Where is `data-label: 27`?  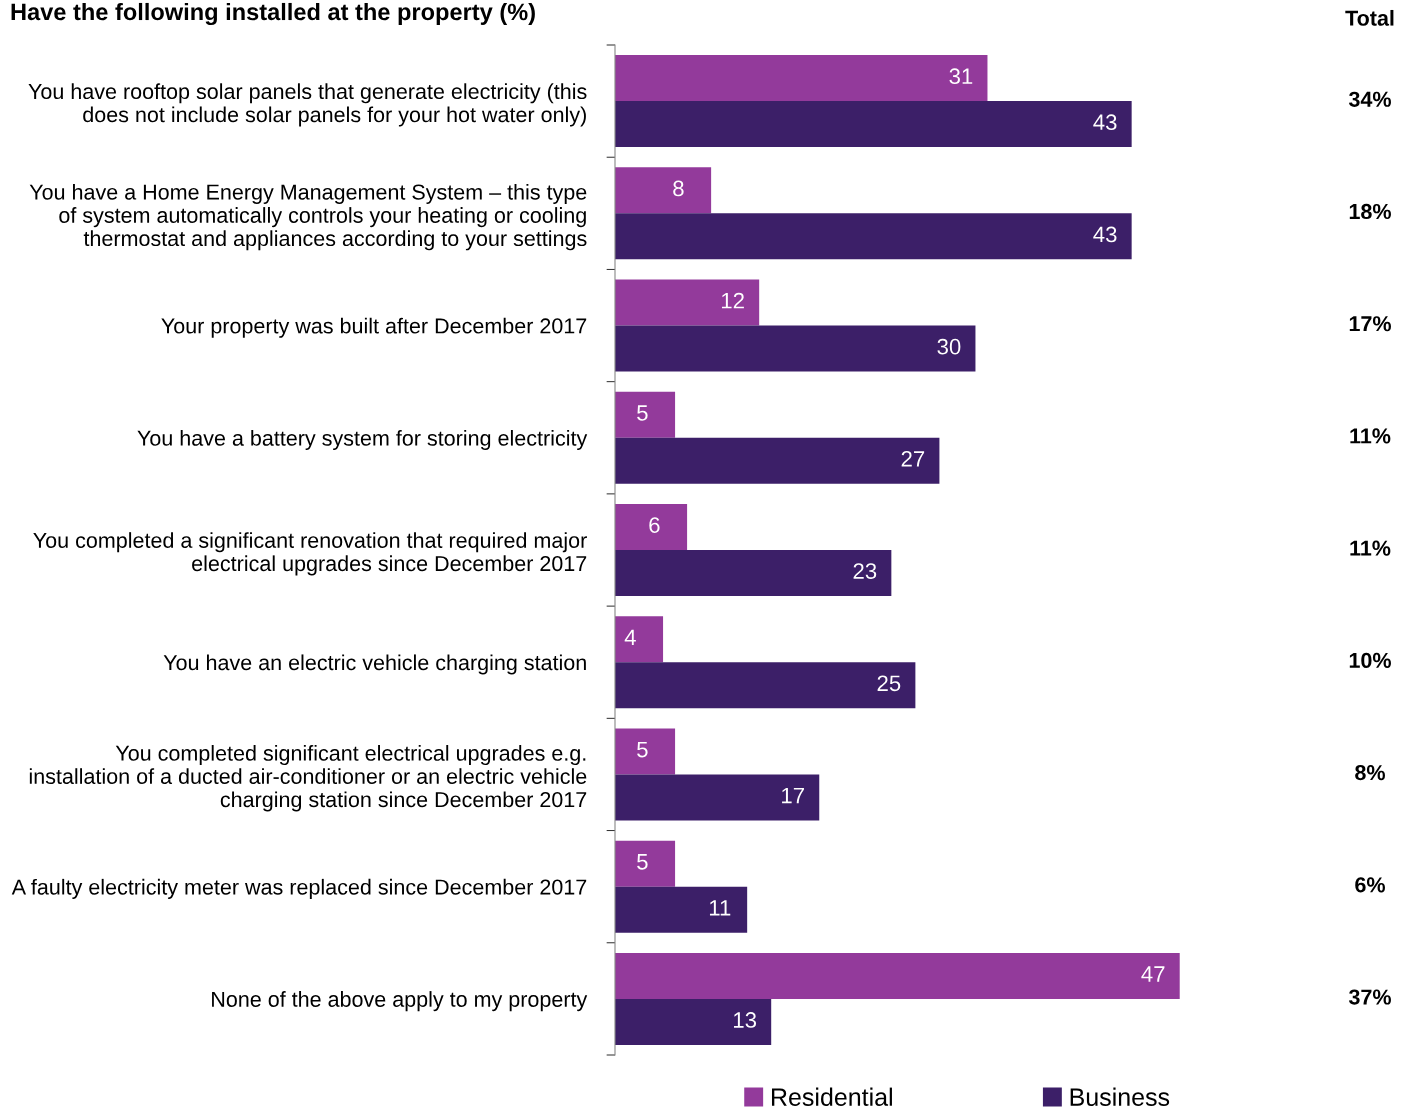
data-label: 27 is located at coordinates (913, 459).